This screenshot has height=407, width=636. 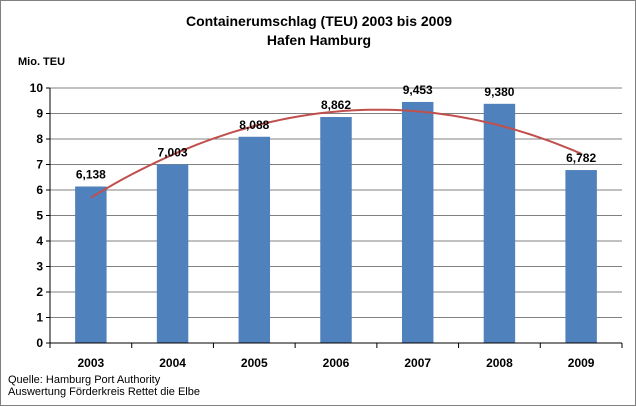 I want to click on y-tick-label: 2, so click(x=39, y=292).